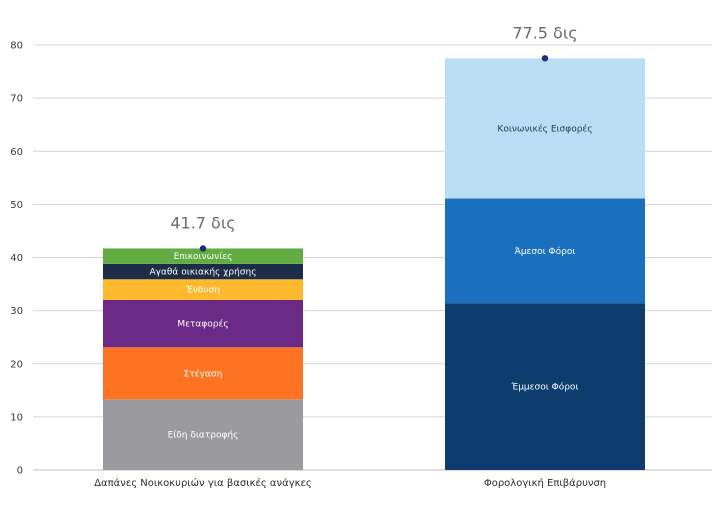 This screenshot has height=507, width=725. I want to click on total-value-label: 77.5 δις, so click(544, 32).